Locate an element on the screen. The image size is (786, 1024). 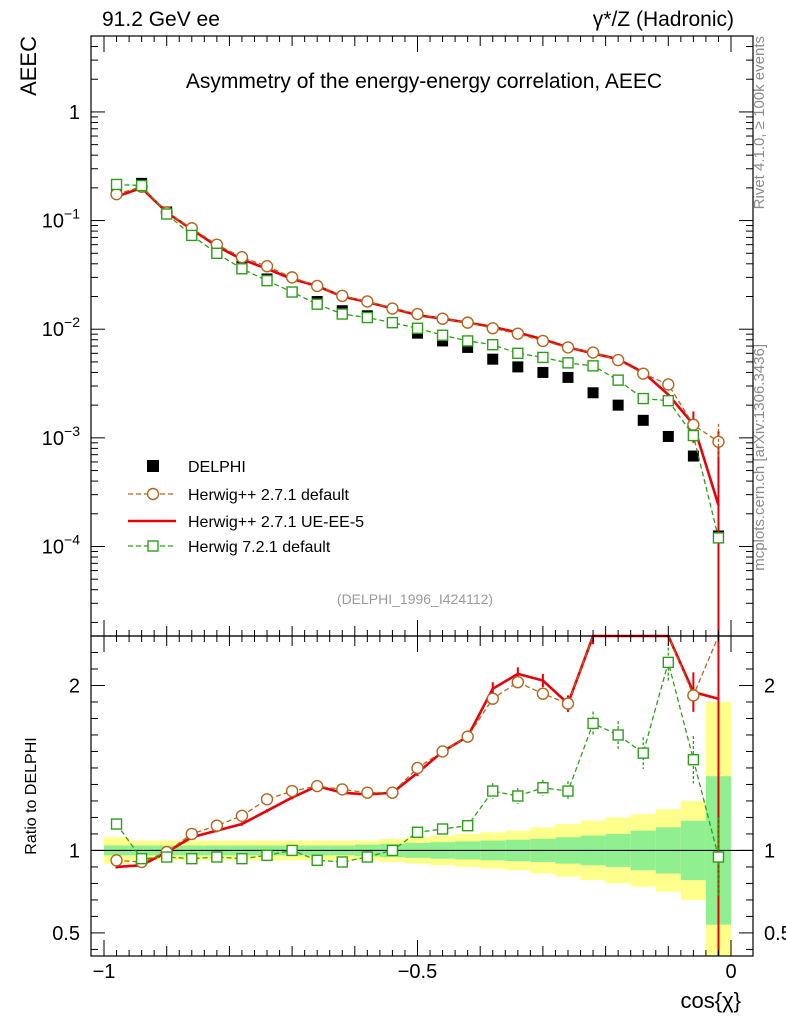
x-axis-label: cos{χ} is located at coordinates (711, 1000).